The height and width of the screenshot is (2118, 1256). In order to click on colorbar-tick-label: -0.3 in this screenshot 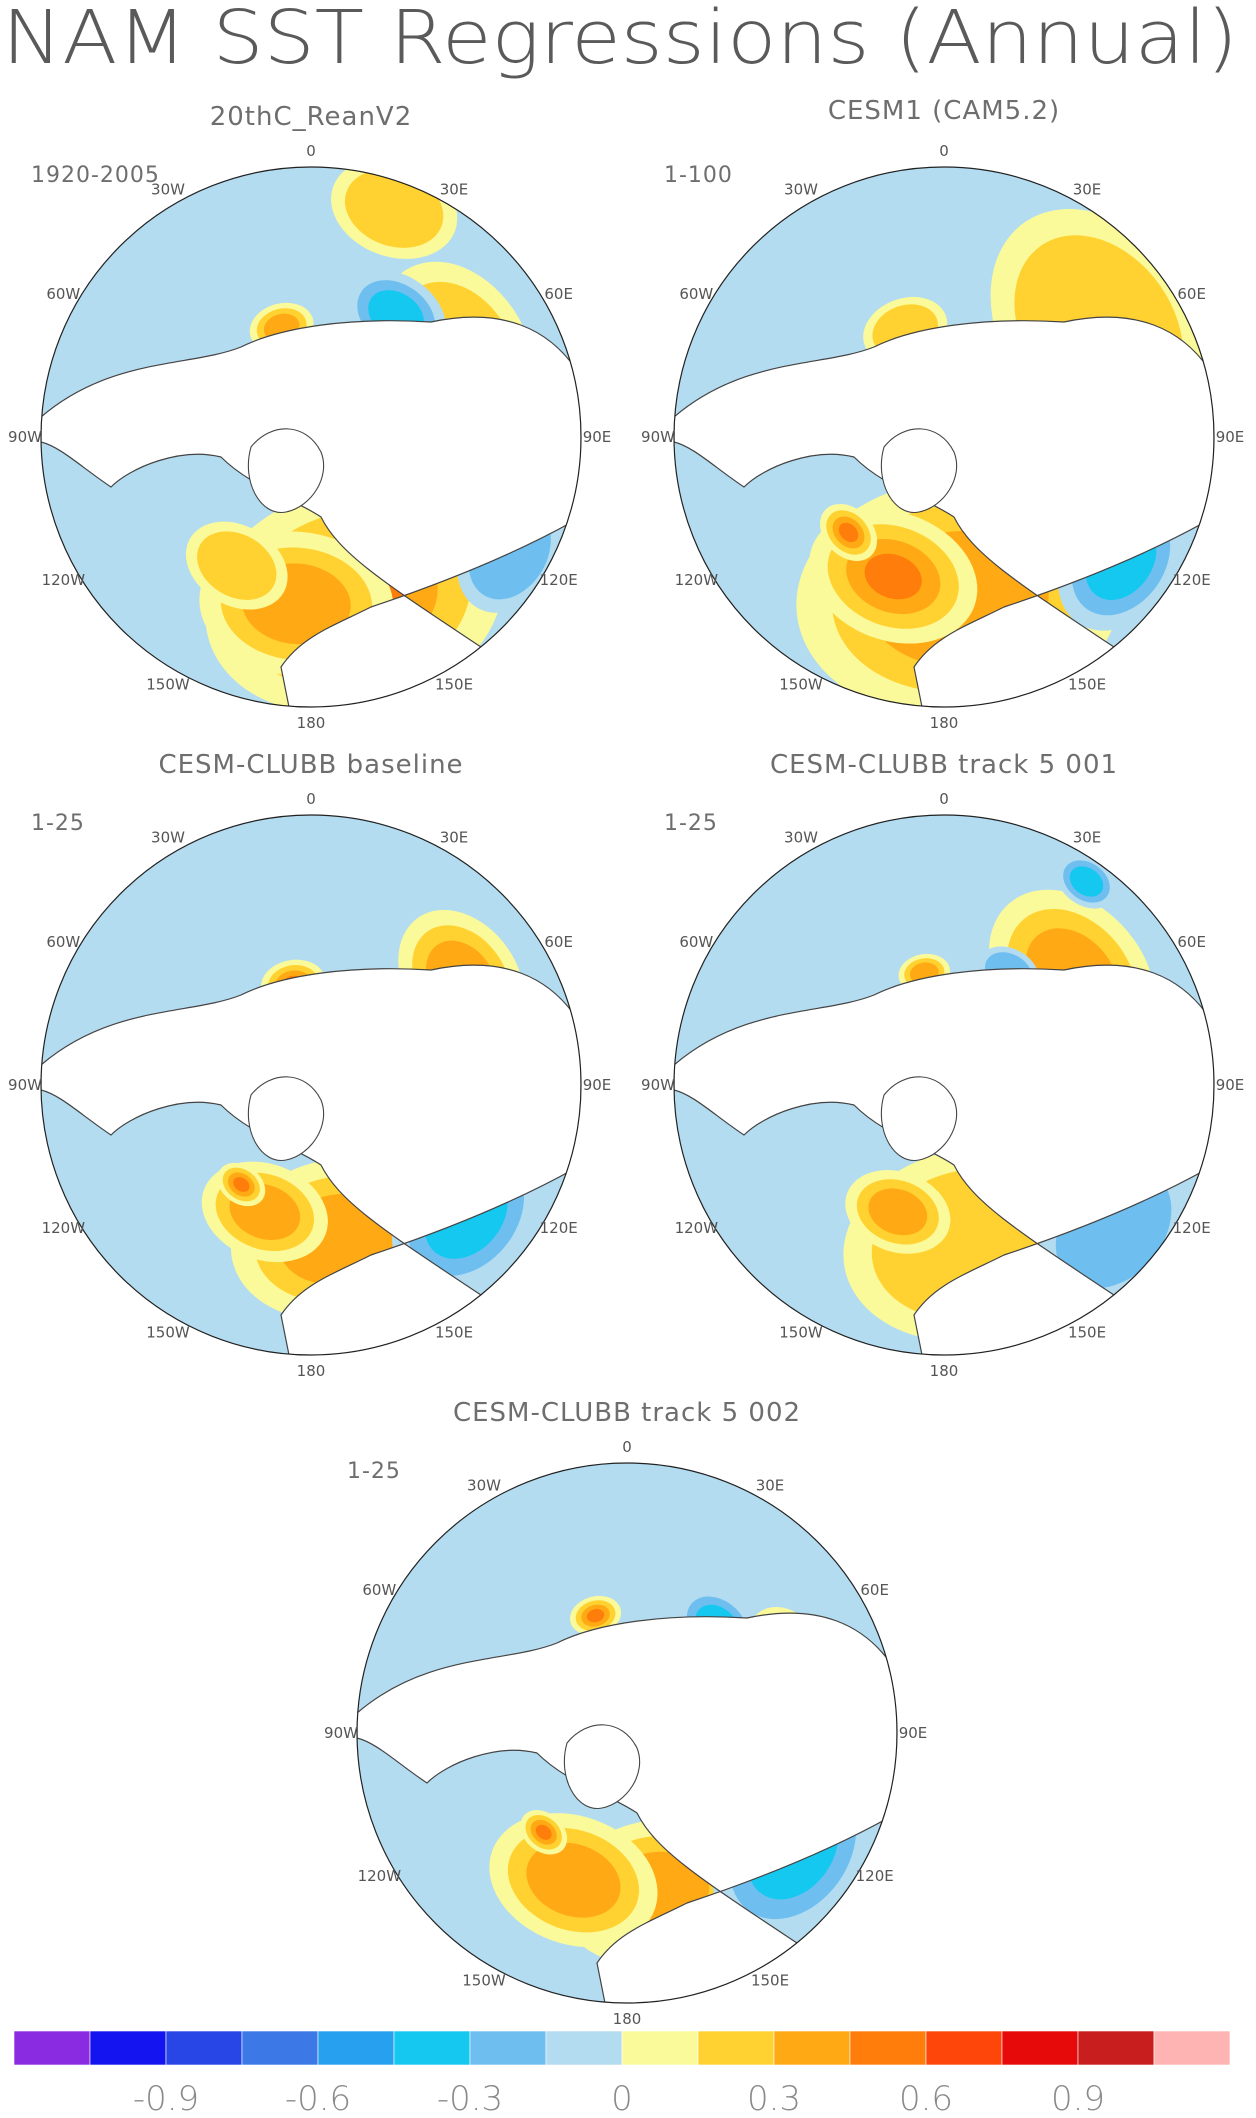, I will do `click(470, 2098)`.